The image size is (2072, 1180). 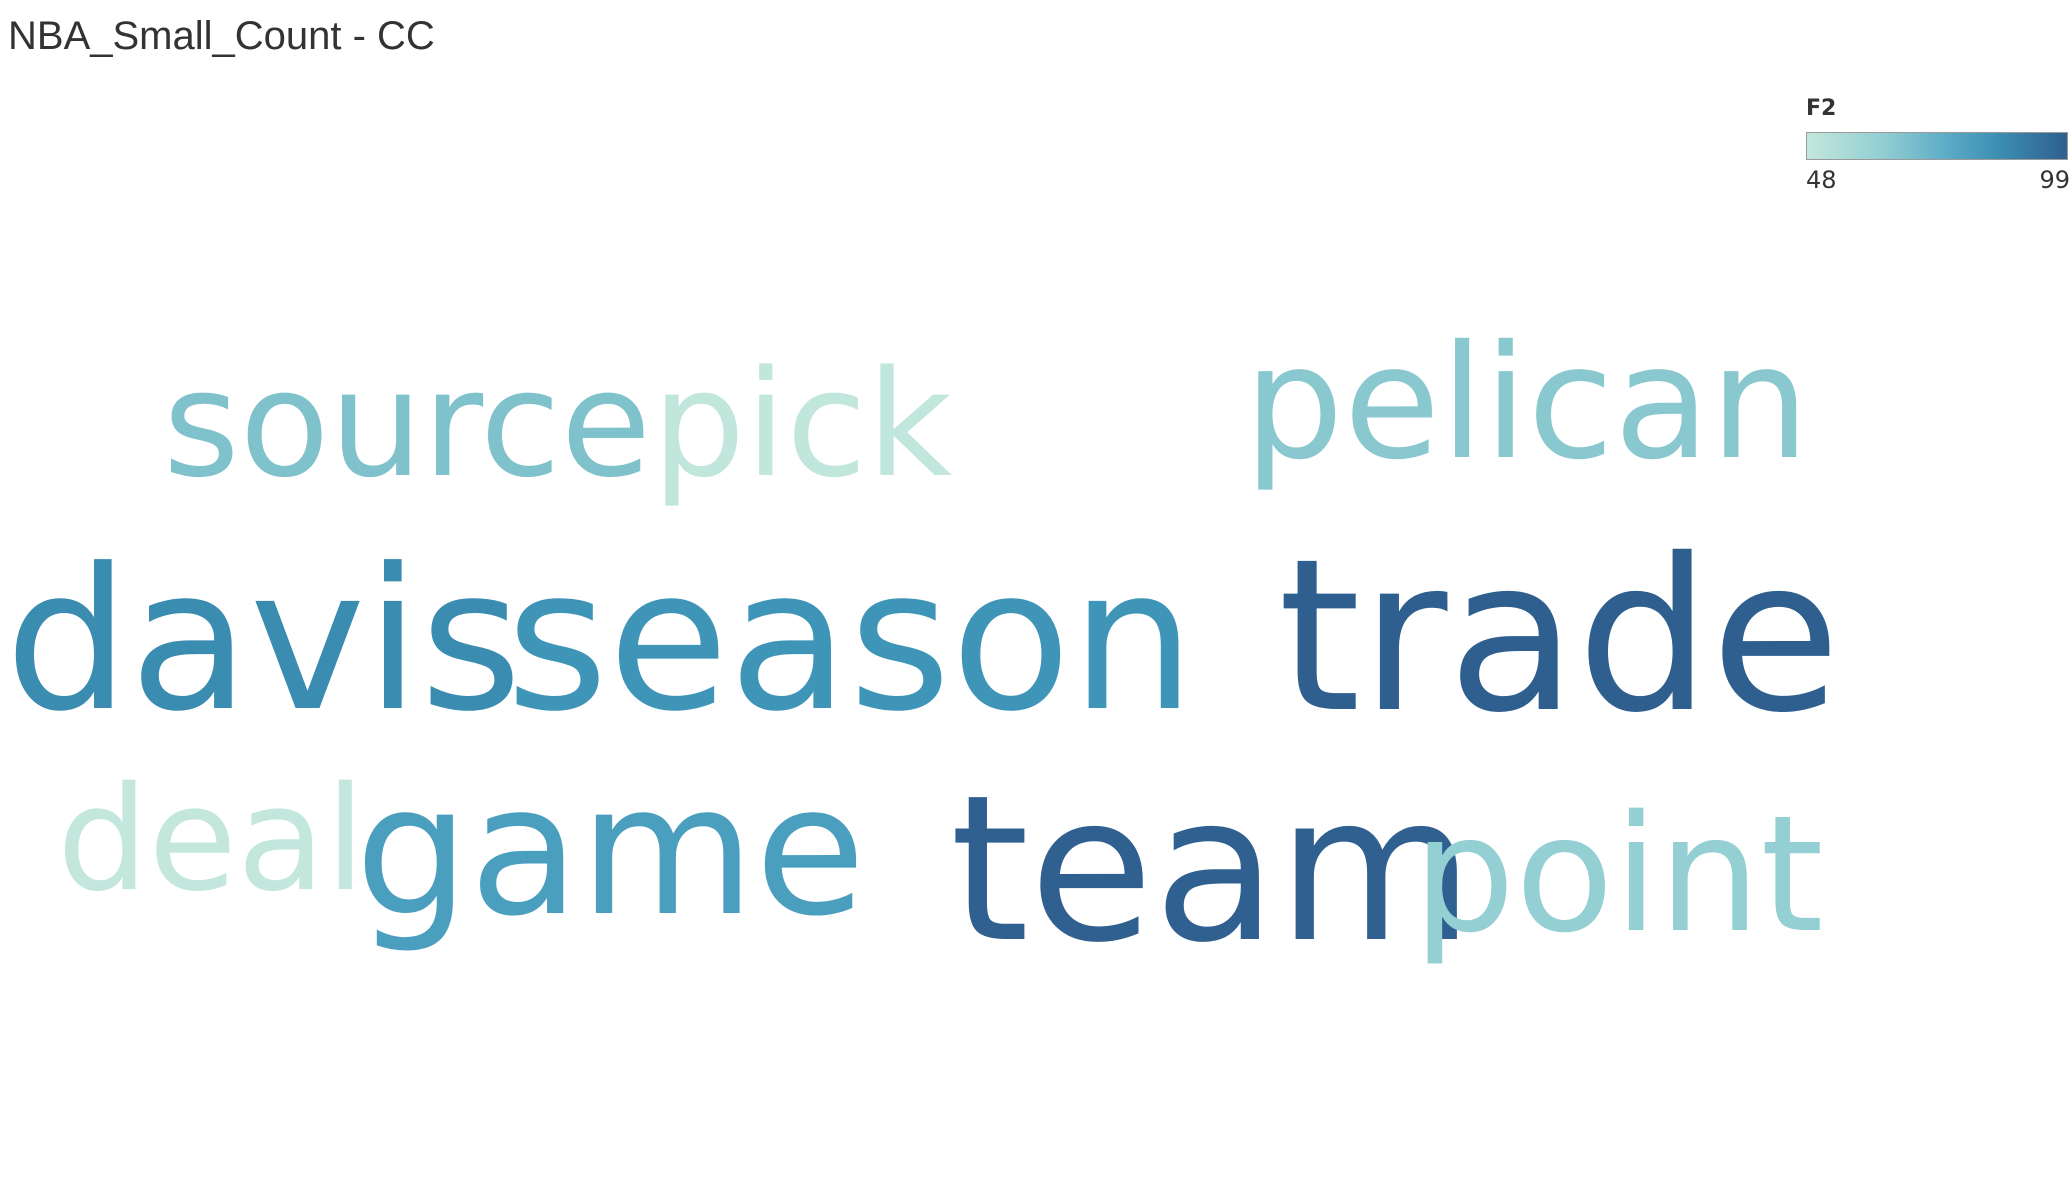 I want to click on sheet-title: NBA_Small_Count - CC, so click(x=221, y=36).